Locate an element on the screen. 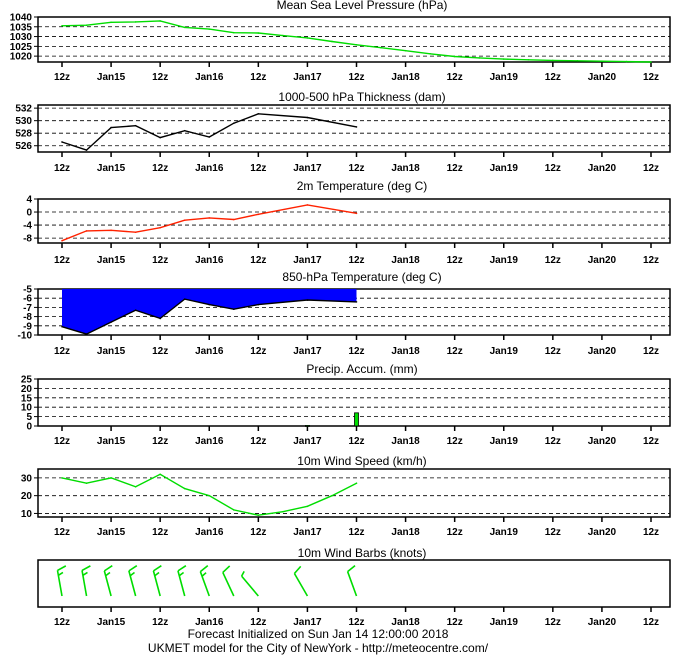 Image resolution: width=684 pixels, height=656 pixels. y-tick-label: 530 is located at coordinates (23, 121).